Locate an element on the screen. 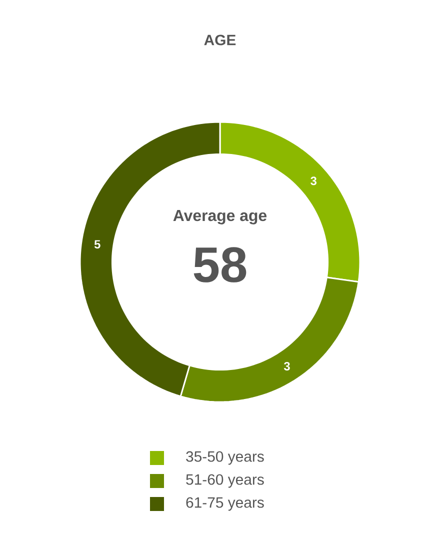  chart-title: AGE is located at coordinates (220, 40).